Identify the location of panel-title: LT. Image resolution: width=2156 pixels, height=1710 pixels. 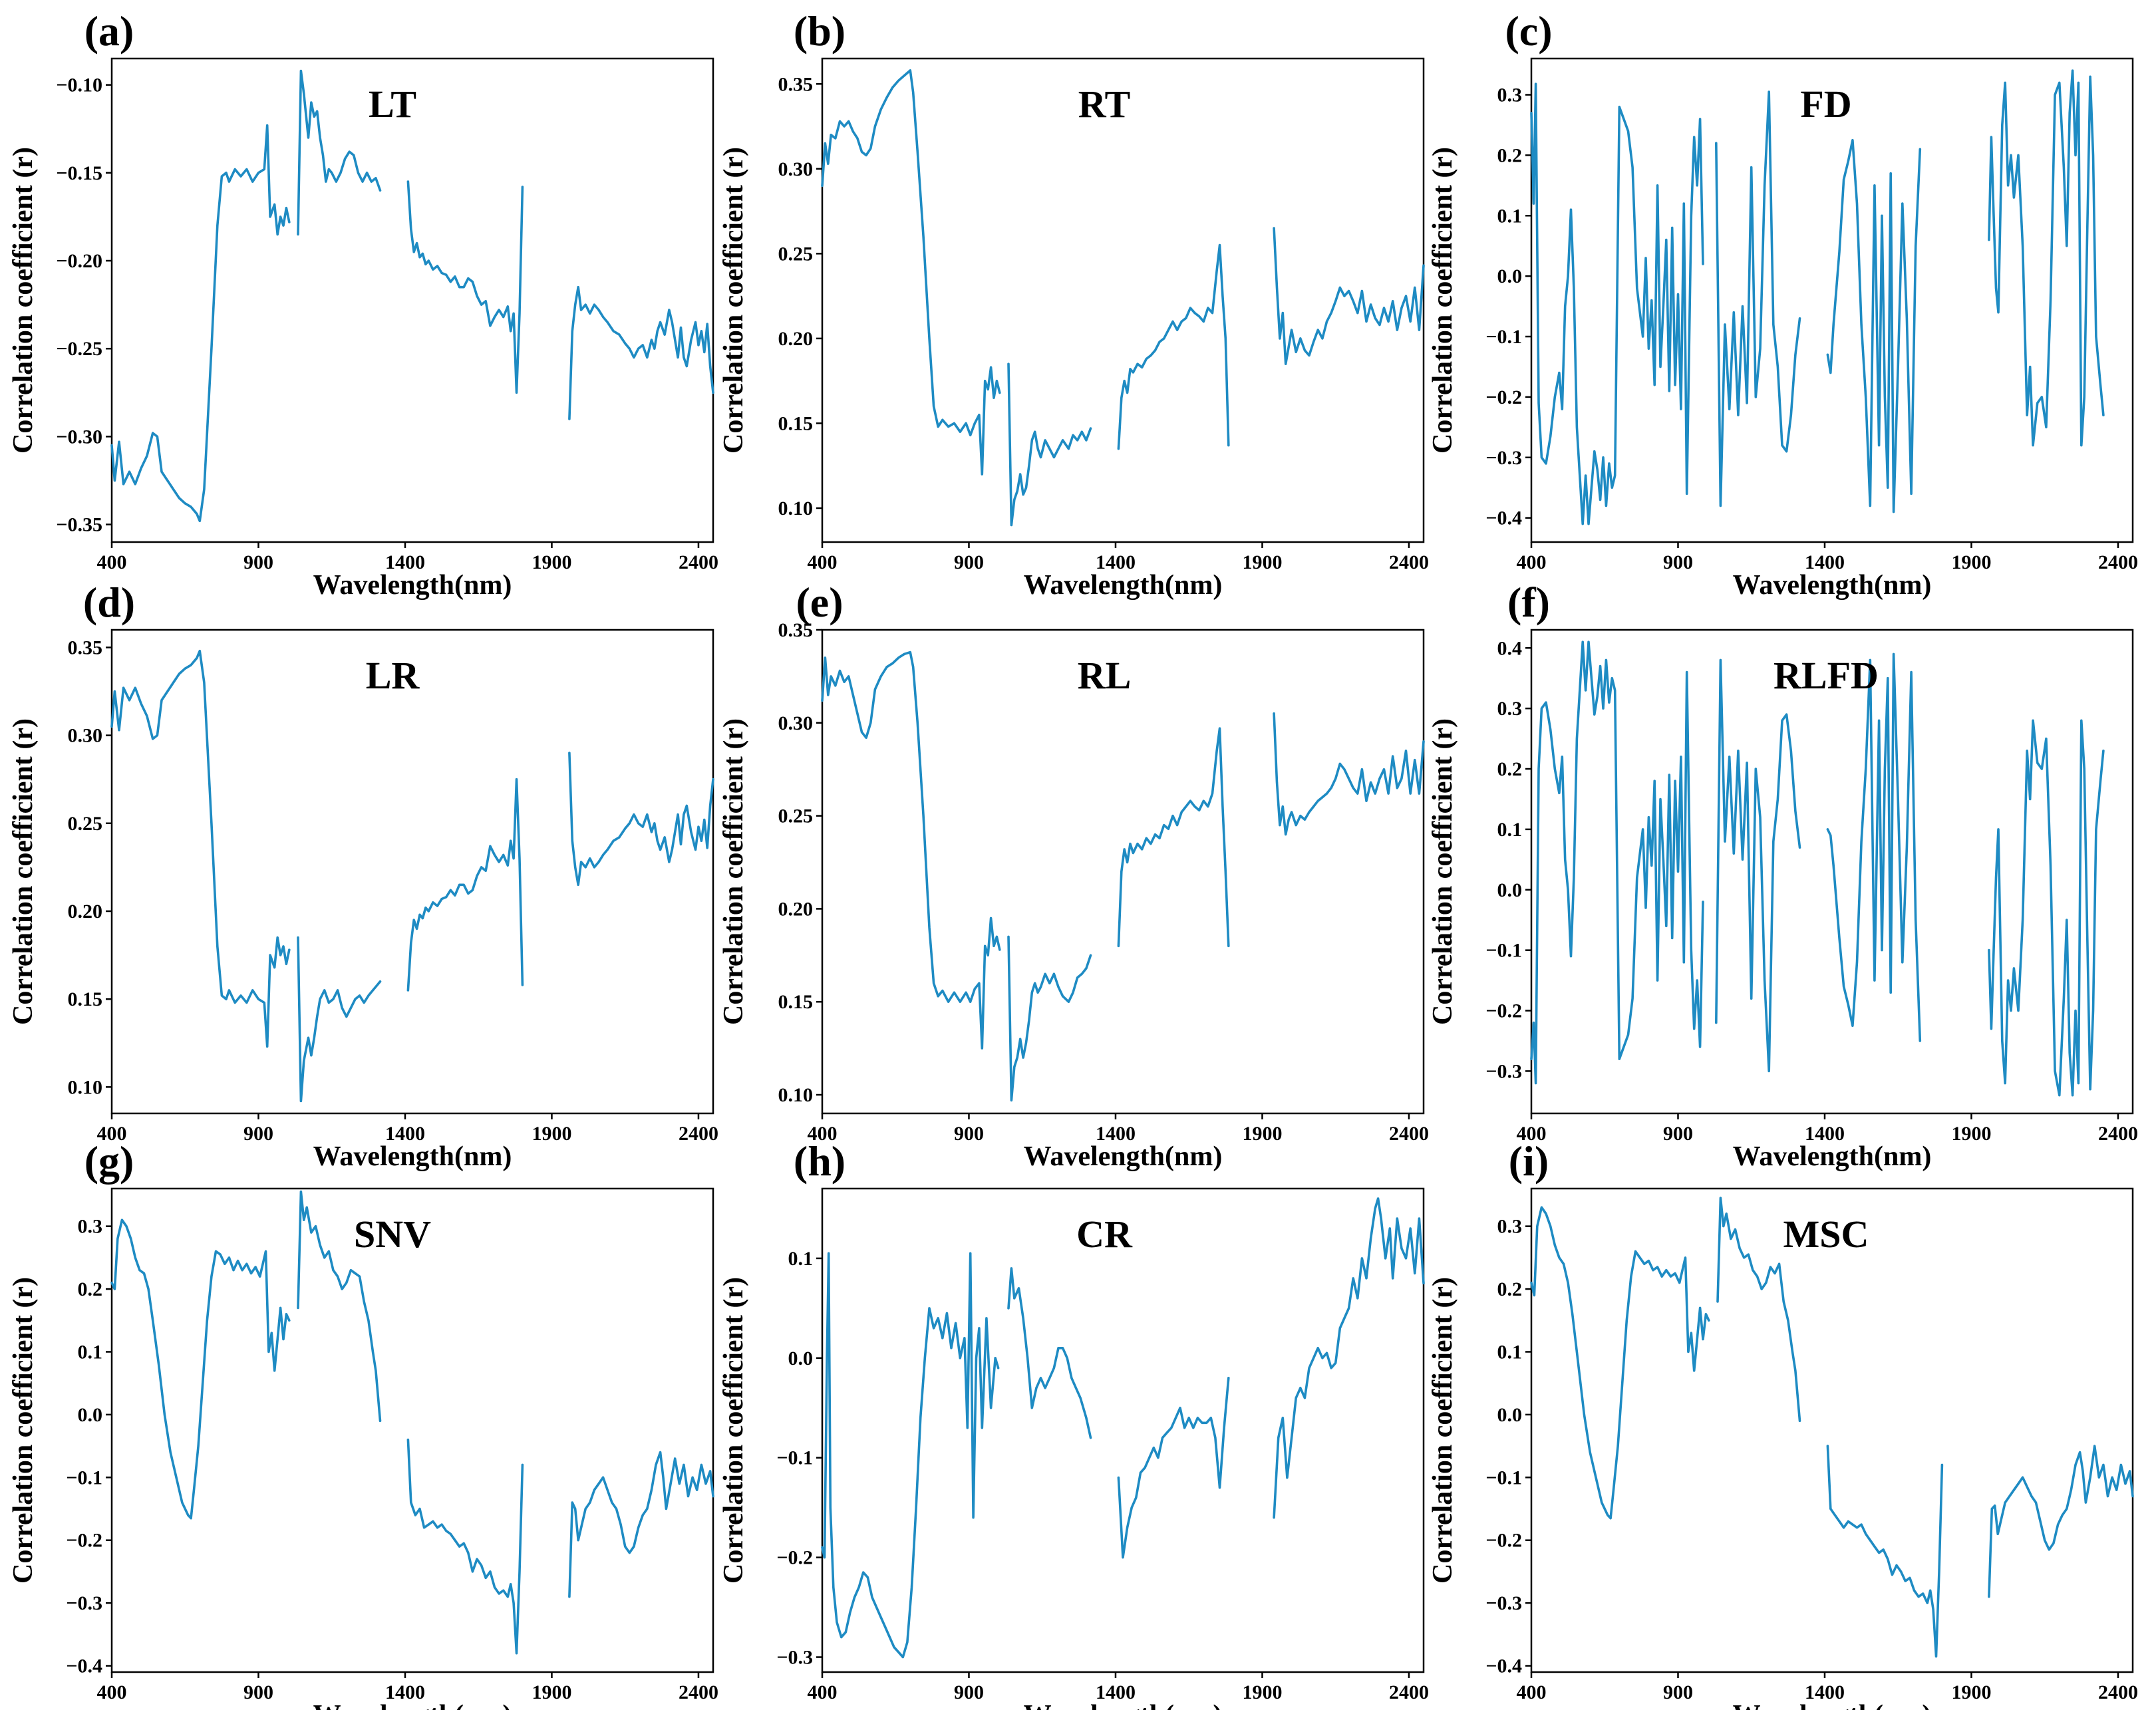
(393, 104).